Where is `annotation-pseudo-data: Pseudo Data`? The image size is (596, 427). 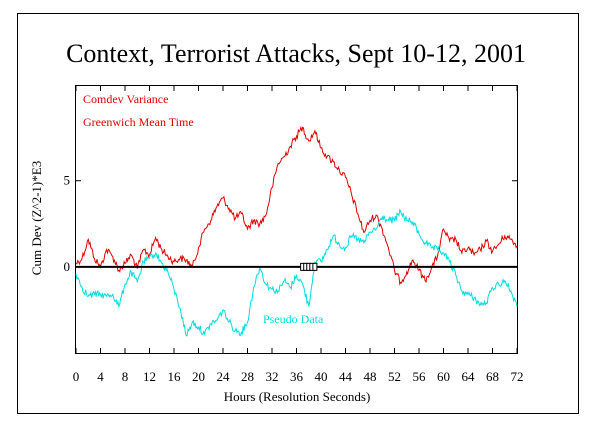 annotation-pseudo-data: Pseudo Data is located at coordinates (293, 319).